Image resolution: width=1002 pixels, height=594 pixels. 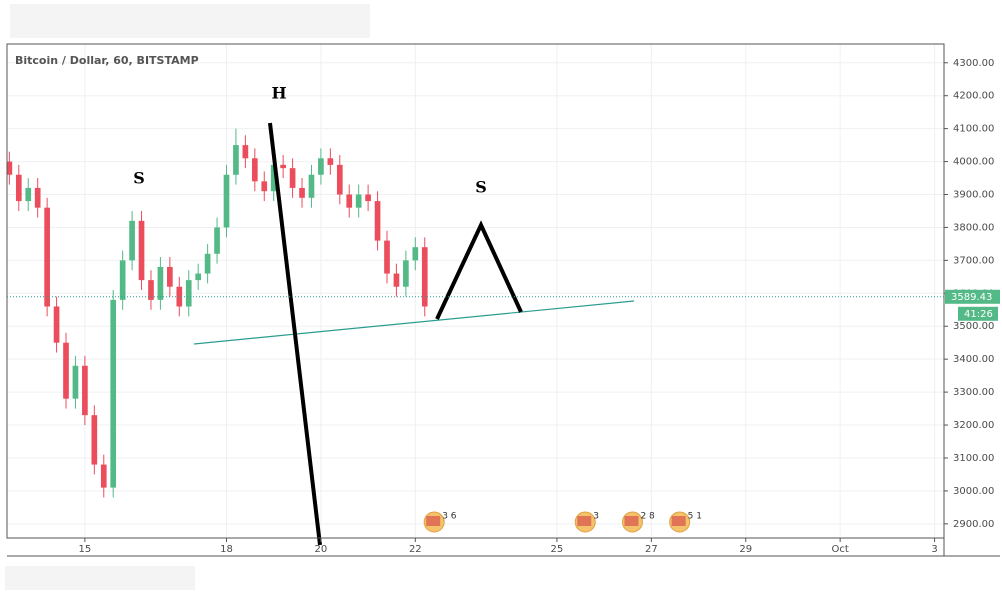 What do you see at coordinates (745, 549) in the screenshot?
I see `x-tick-label: 29` at bounding box center [745, 549].